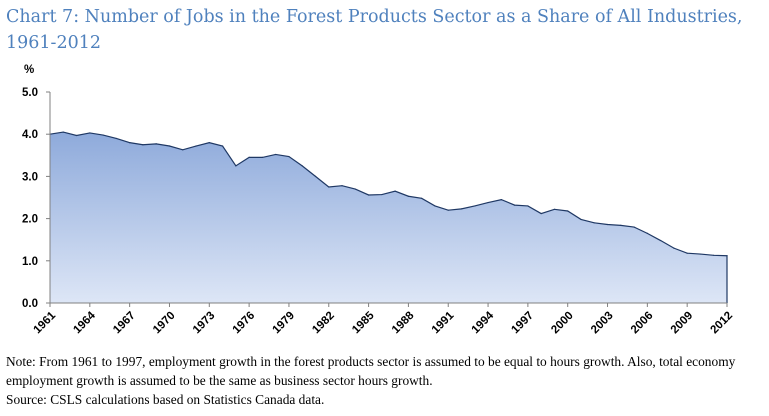 This screenshot has width=769, height=416. What do you see at coordinates (249, 157) in the screenshot?
I see `data-point-1976` at bounding box center [249, 157].